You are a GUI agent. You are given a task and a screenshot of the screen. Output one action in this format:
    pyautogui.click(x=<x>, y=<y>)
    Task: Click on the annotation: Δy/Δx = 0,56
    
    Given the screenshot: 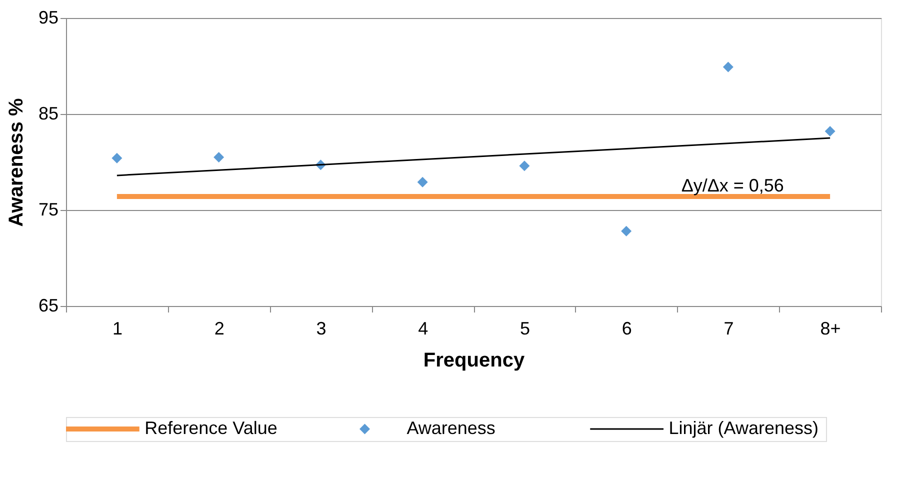 What is the action you would take?
    pyautogui.click(x=732, y=185)
    